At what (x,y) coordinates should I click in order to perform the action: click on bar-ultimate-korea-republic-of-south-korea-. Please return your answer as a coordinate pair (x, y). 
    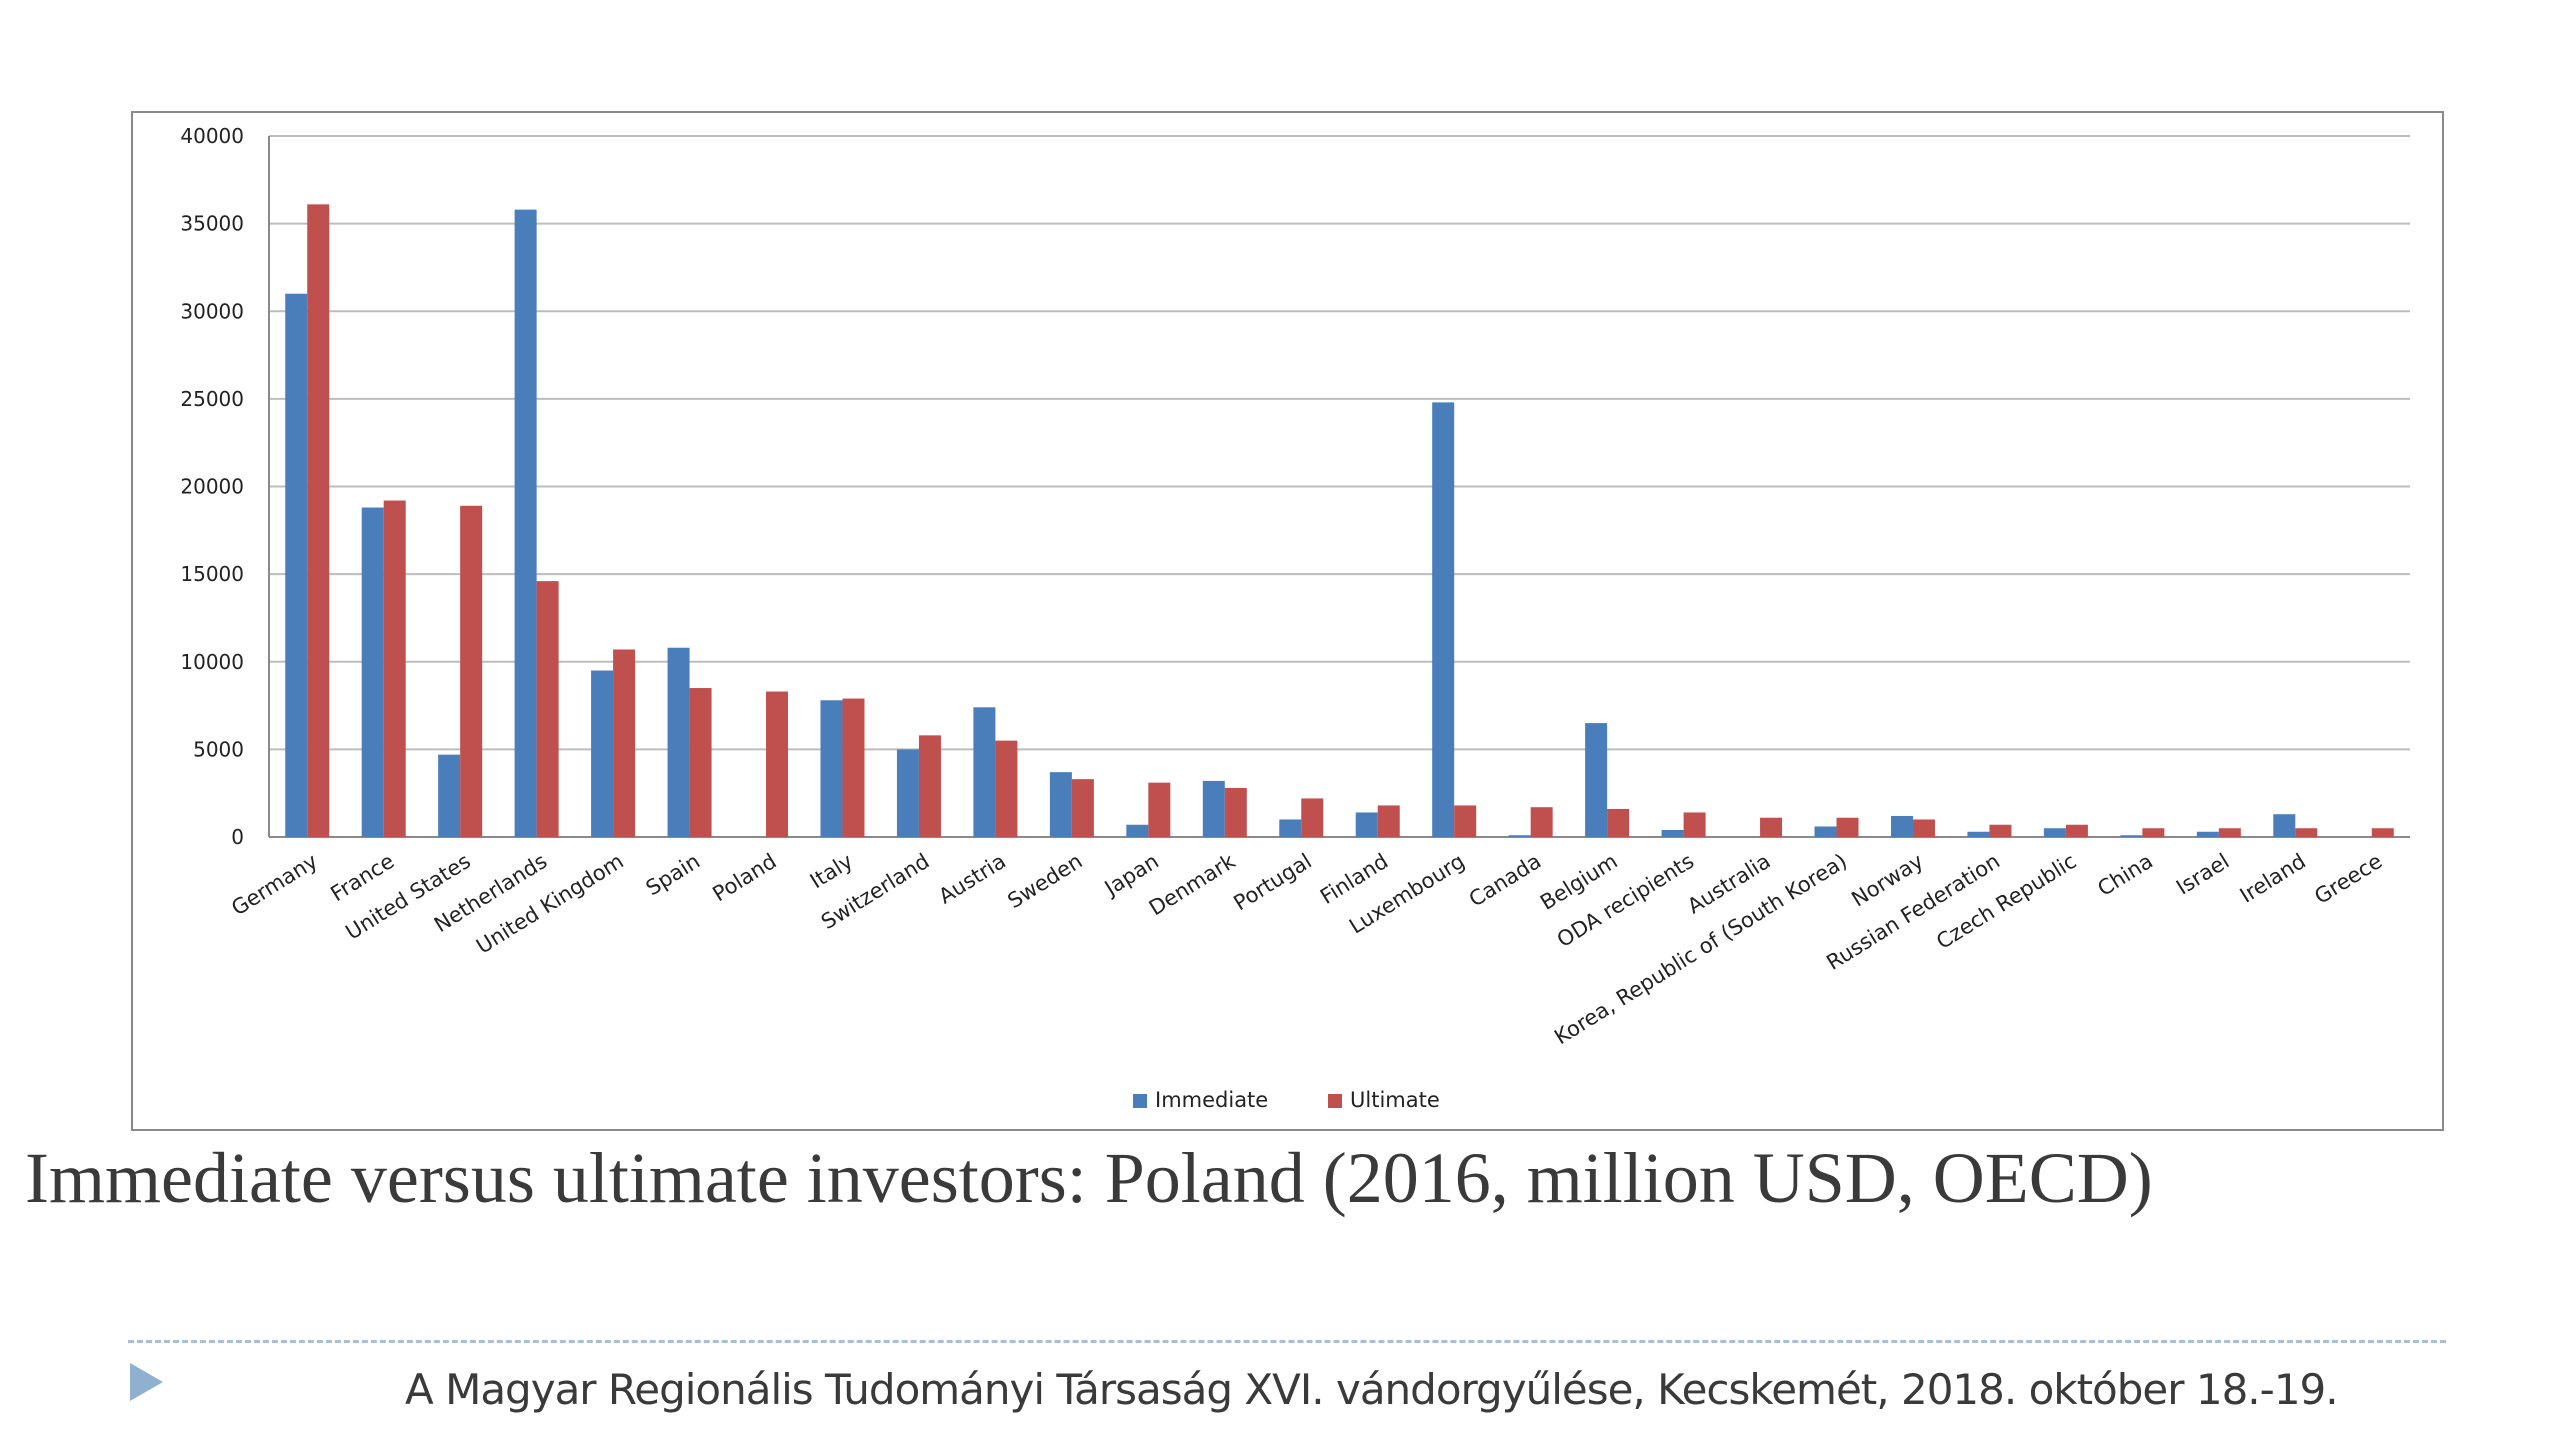
    Looking at the image, I should click on (1847, 827).